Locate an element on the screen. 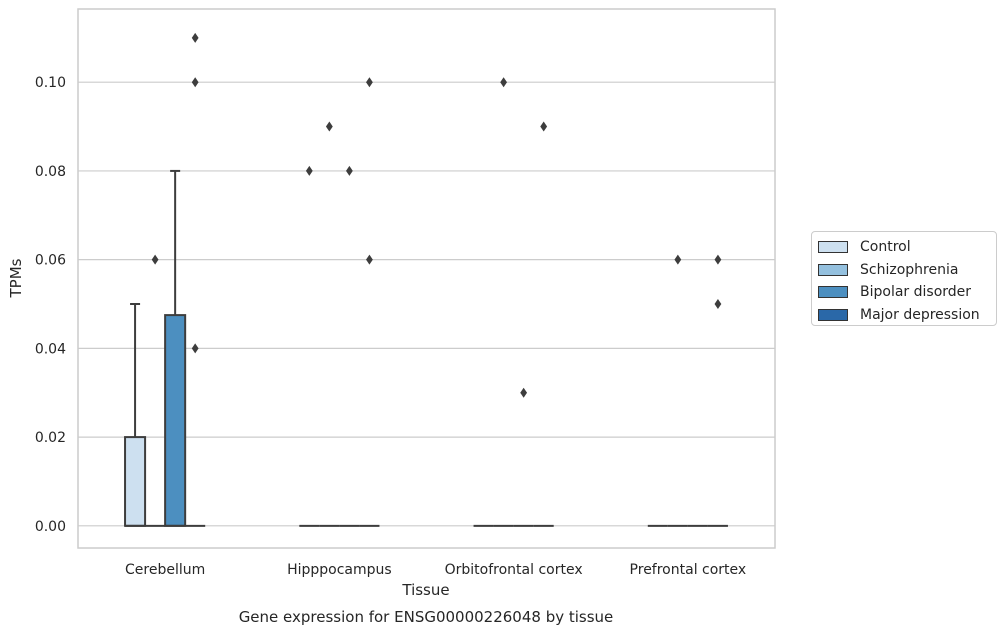 This screenshot has height=634, width=1007. y-tick-label: 0.00 is located at coordinates (50, 527).